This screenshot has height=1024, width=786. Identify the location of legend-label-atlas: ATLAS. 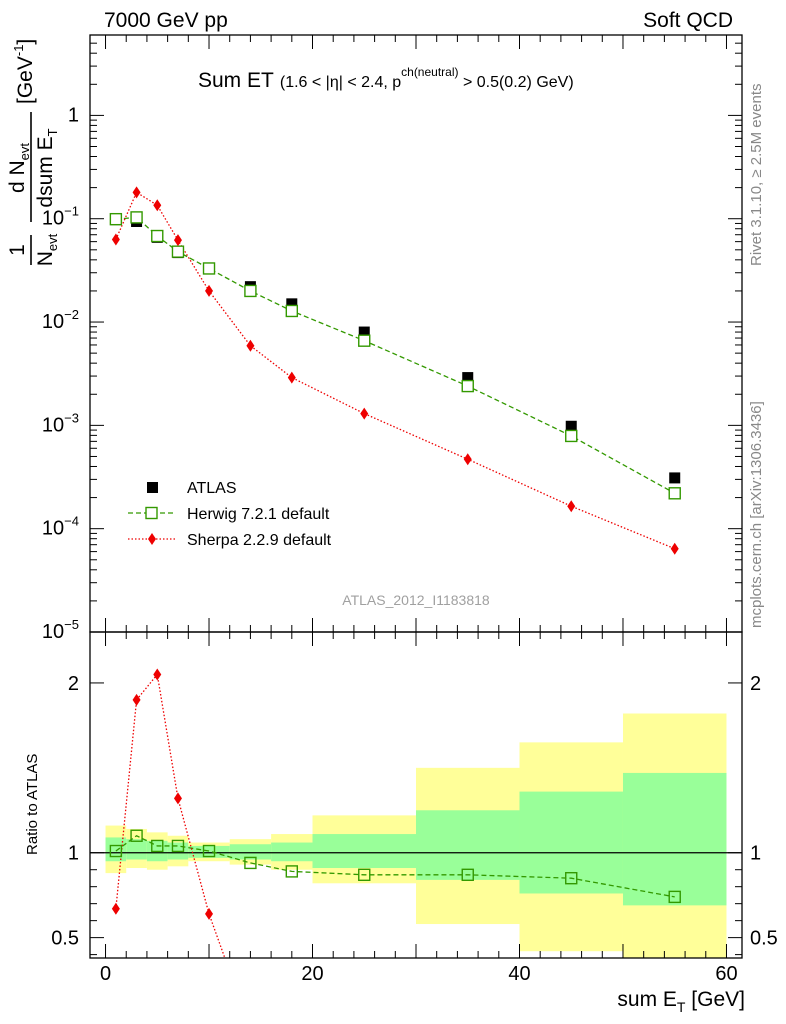
(212, 488).